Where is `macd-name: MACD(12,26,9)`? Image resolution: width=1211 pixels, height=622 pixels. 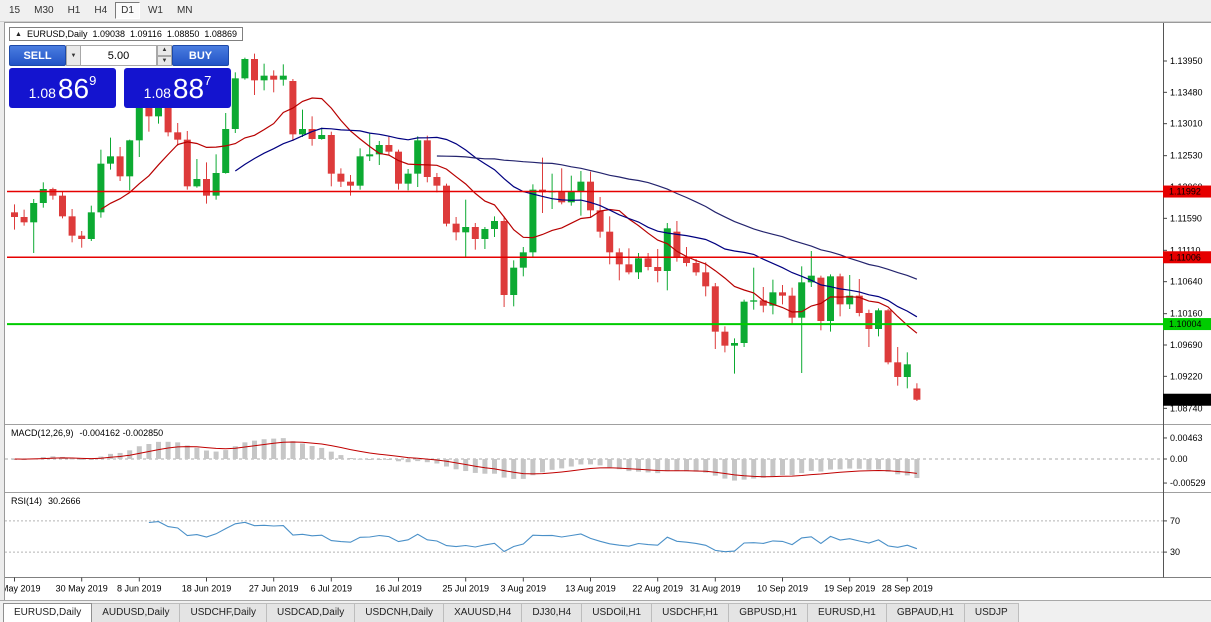
macd-name: MACD(12,26,9) is located at coordinates (42, 433).